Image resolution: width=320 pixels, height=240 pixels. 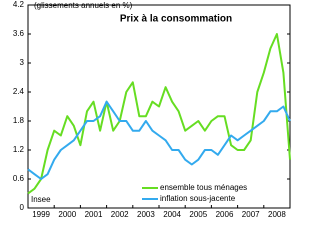 What do you see at coordinates (225, 214) in the screenshot?
I see `x-tick-label: 2006` at bounding box center [225, 214].